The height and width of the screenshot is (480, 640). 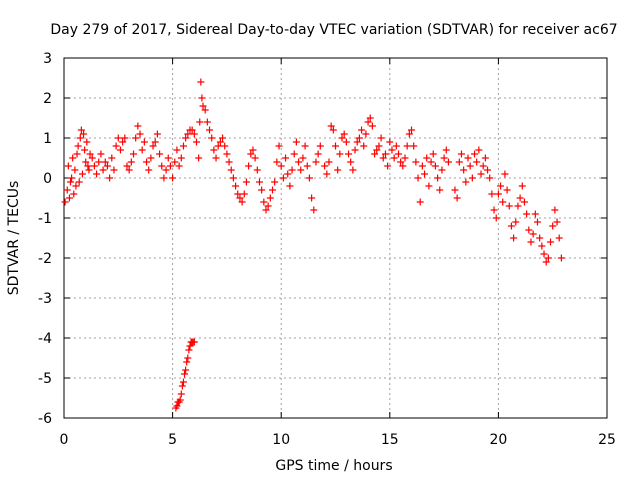 I want to click on y-tick-label: -5, so click(x=45, y=379).